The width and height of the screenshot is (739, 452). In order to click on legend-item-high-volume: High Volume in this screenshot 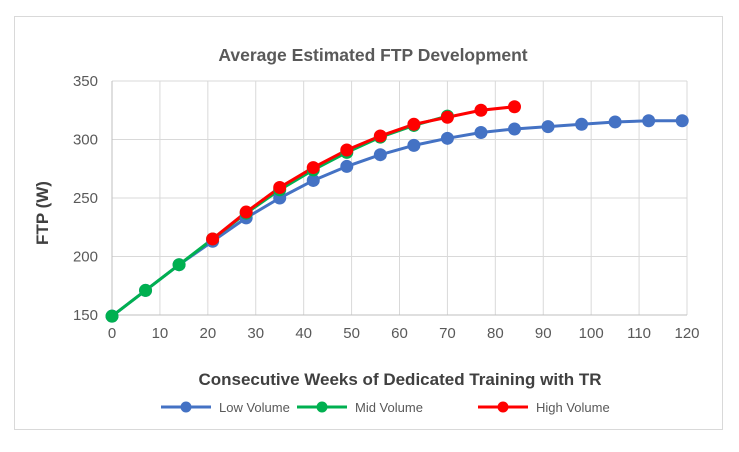, I will do `click(544, 407)`.